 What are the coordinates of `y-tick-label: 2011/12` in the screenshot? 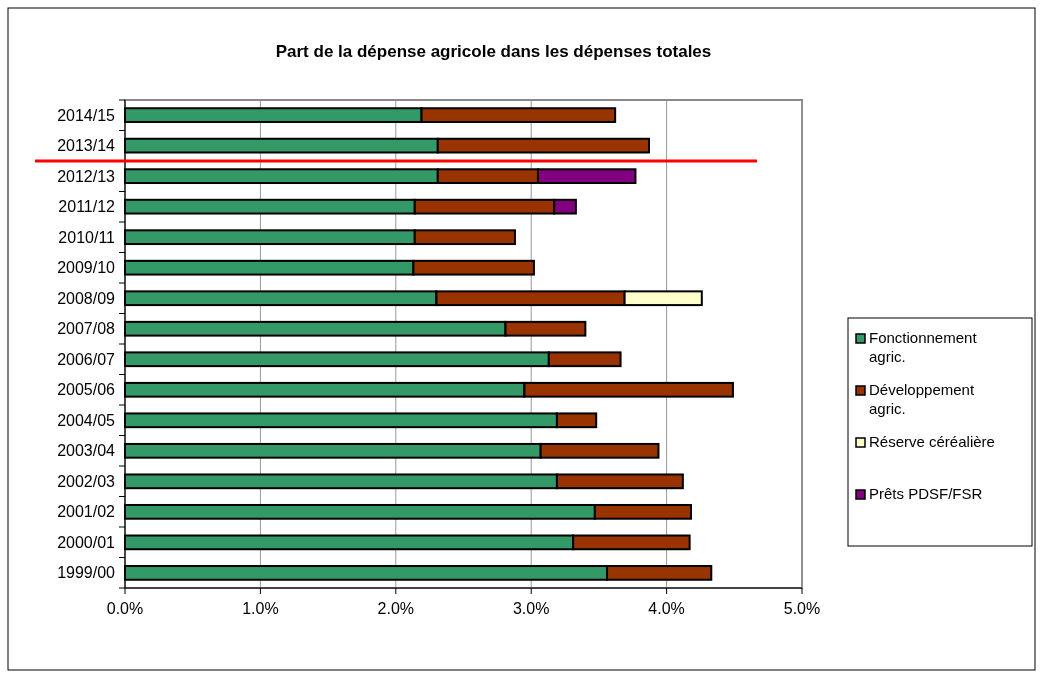 It's located at (87, 207).